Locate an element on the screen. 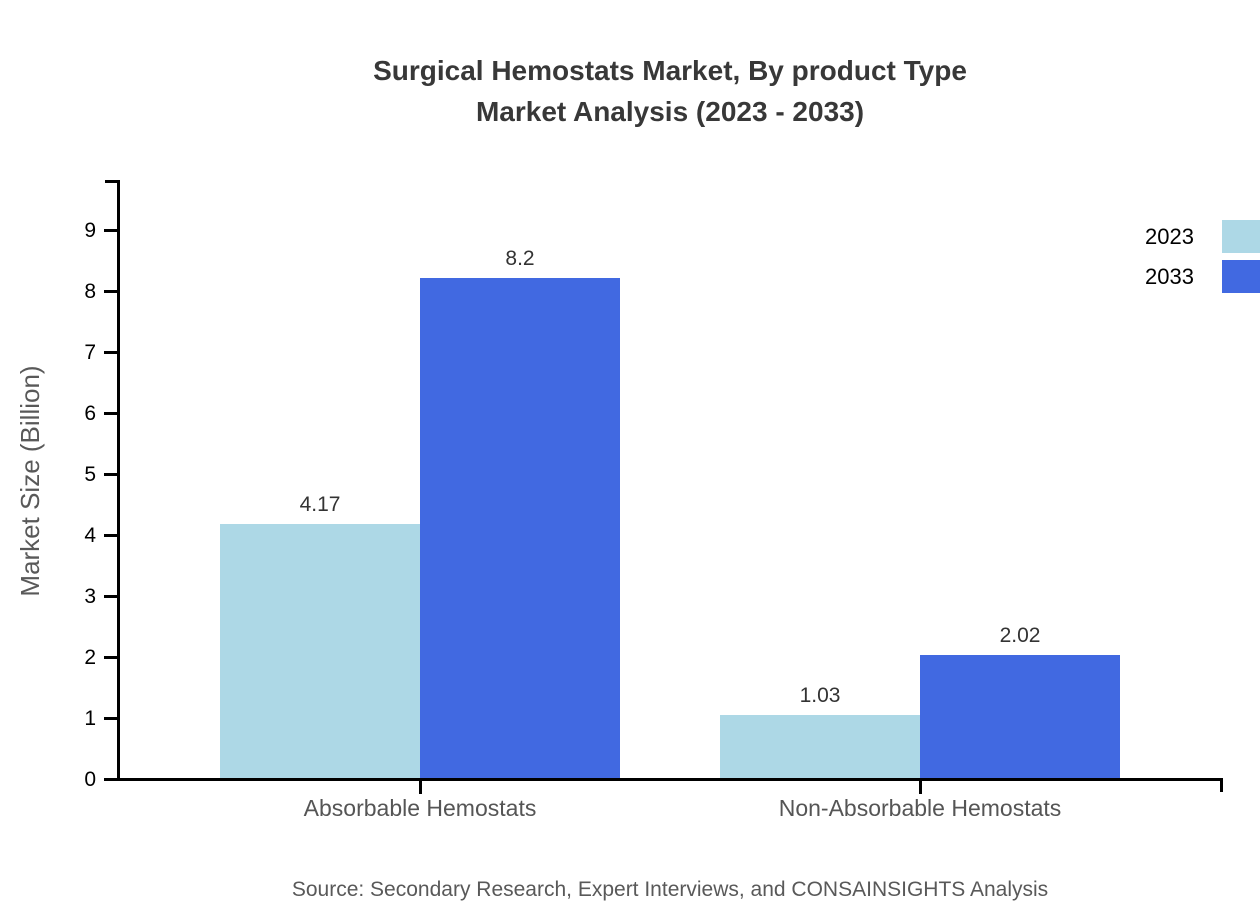  y-tick-label: 7 is located at coordinates (90, 352).